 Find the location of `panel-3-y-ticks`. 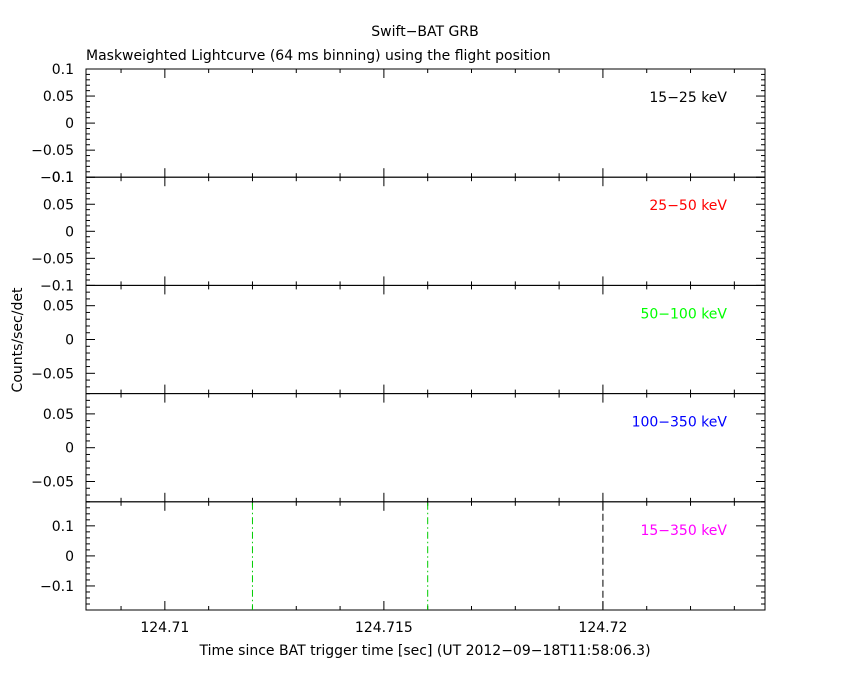

panel-3-y-ticks is located at coordinates (425, 448).